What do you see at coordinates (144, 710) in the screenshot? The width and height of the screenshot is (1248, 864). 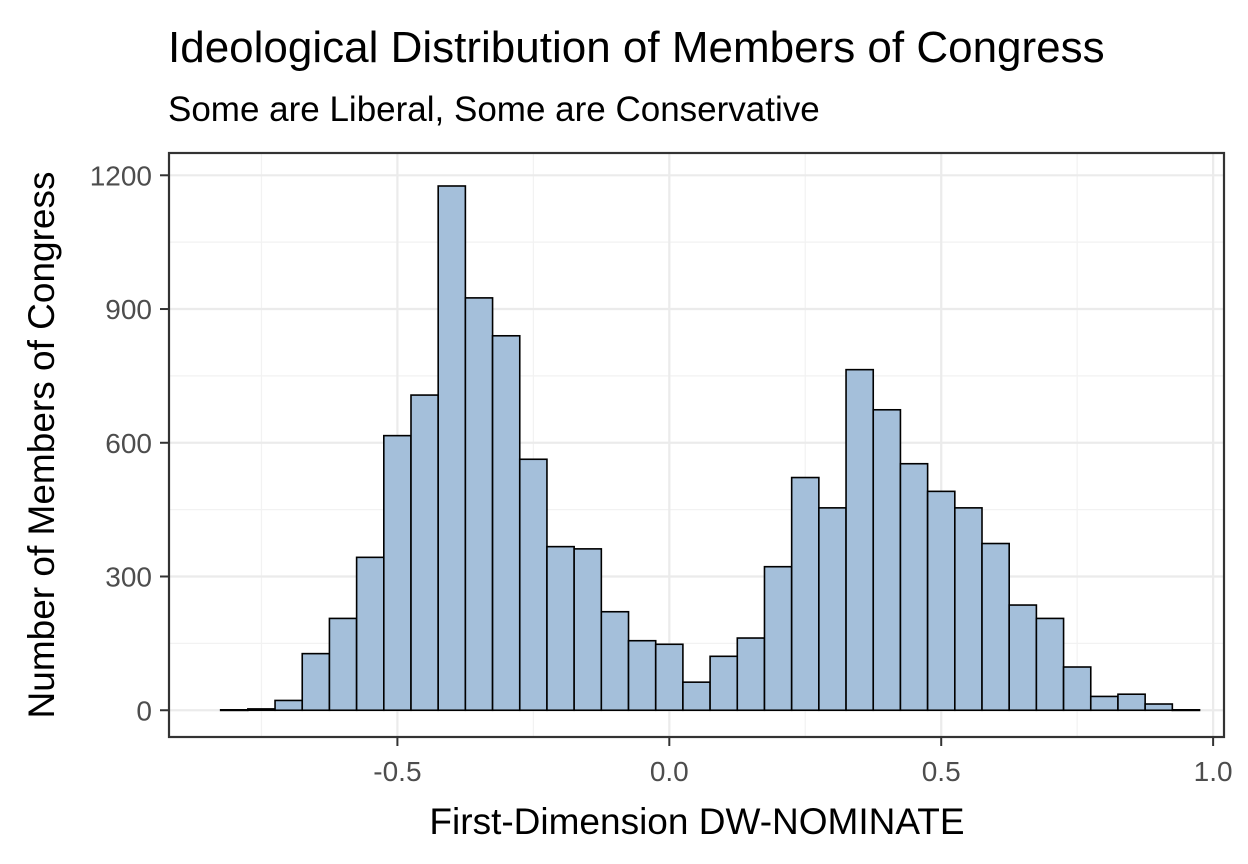 I see `y-tick-label: 0` at bounding box center [144, 710].